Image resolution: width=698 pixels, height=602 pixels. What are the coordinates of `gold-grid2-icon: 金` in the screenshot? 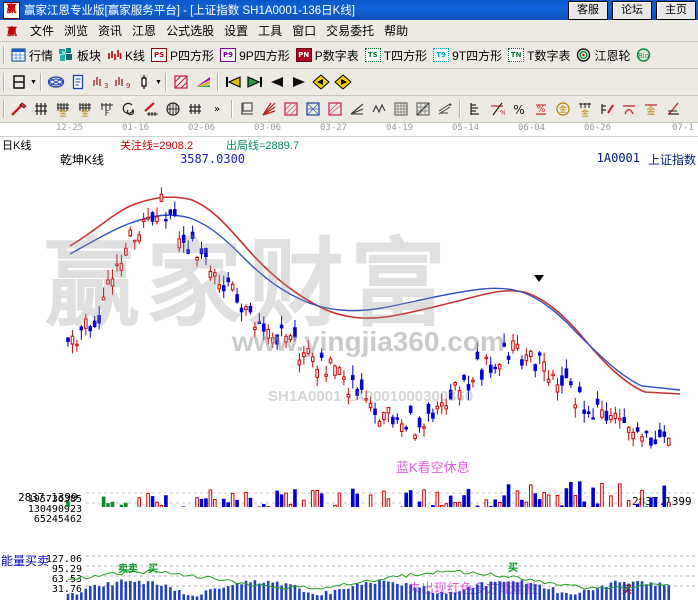 It's located at (85, 109).